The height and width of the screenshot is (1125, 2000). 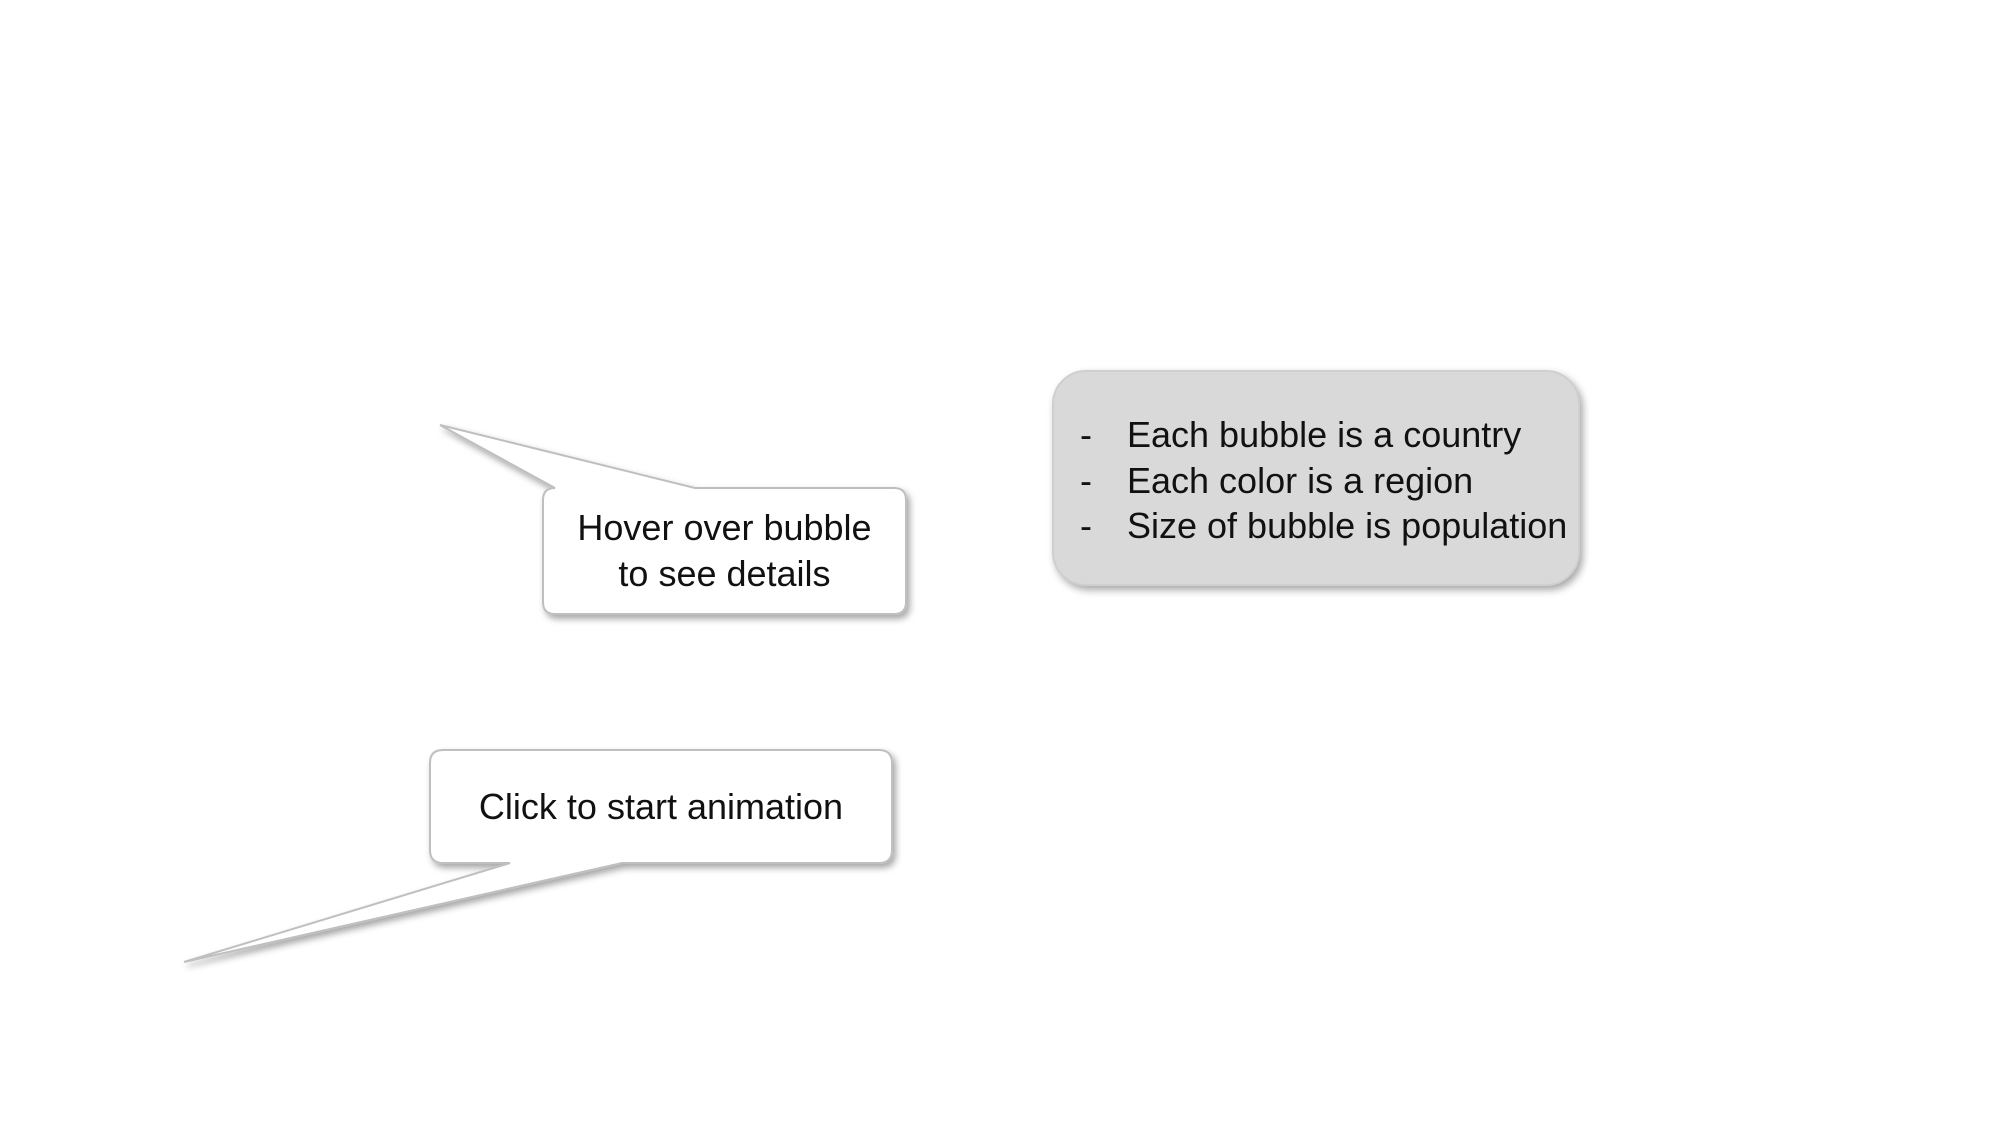 I want to click on legend-item-label: Each bubble is a country, so click(x=1324, y=434).